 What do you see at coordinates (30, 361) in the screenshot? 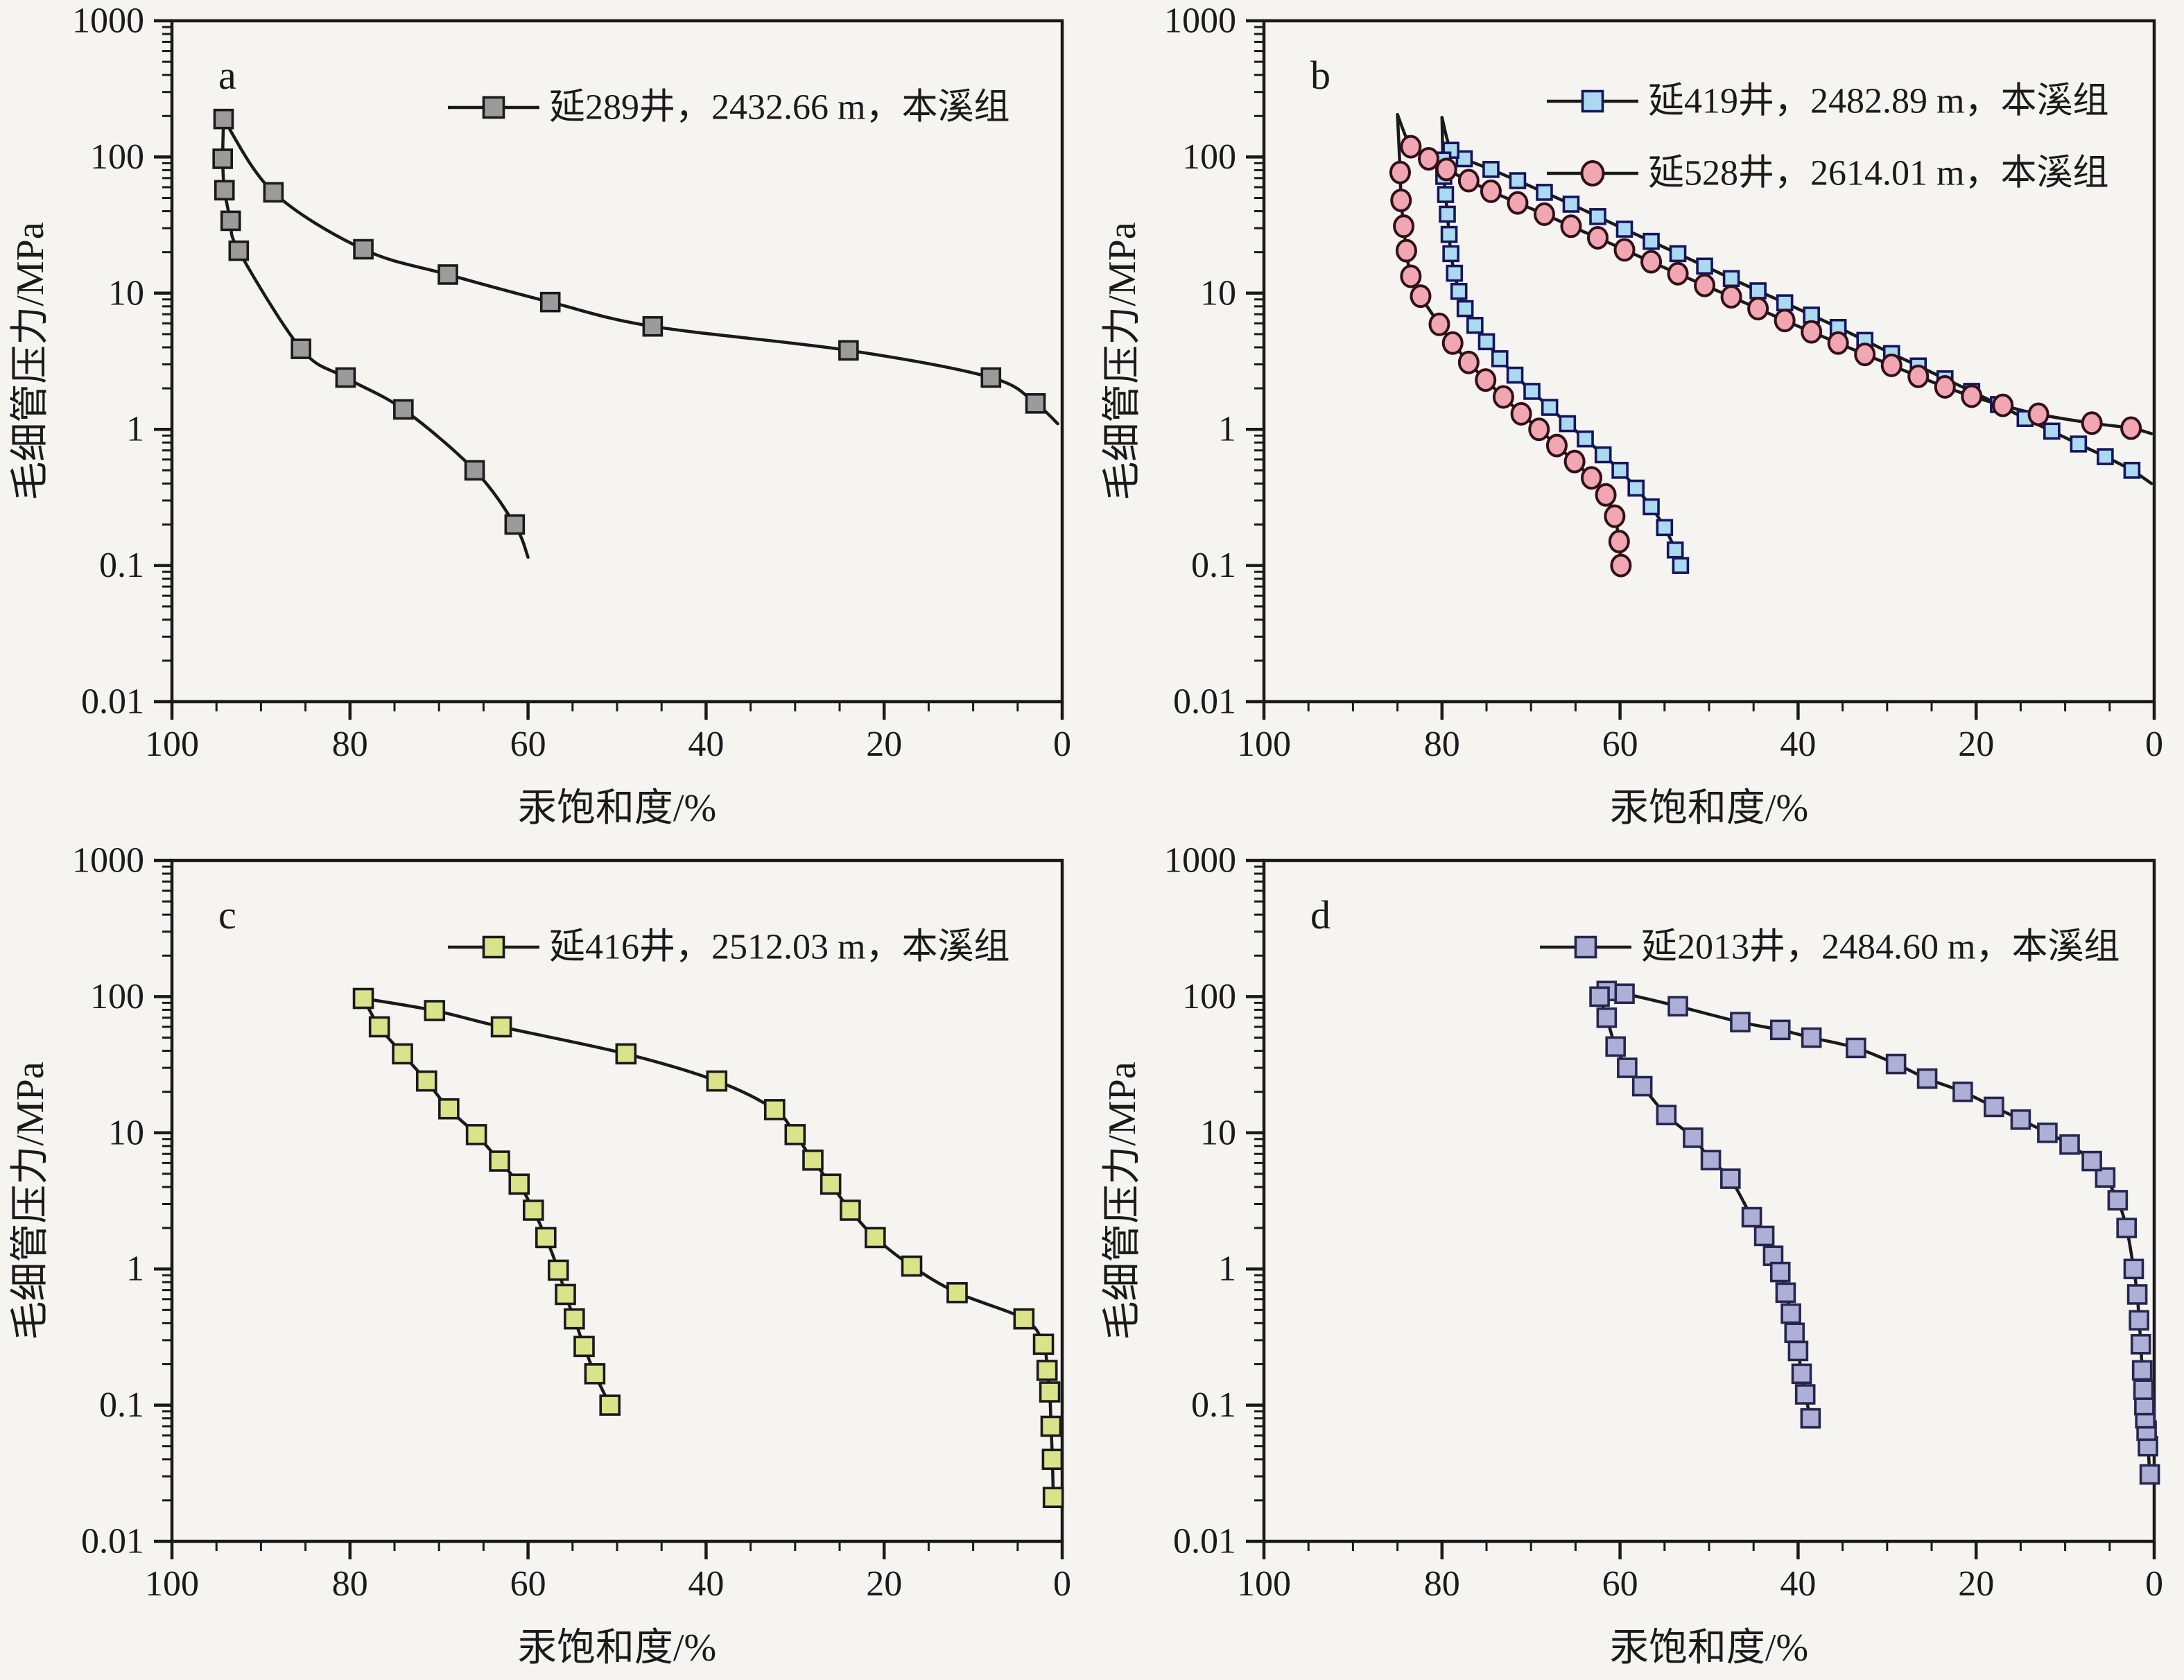
I see `y-axis-title: 毛细管压力/MPa` at bounding box center [30, 361].